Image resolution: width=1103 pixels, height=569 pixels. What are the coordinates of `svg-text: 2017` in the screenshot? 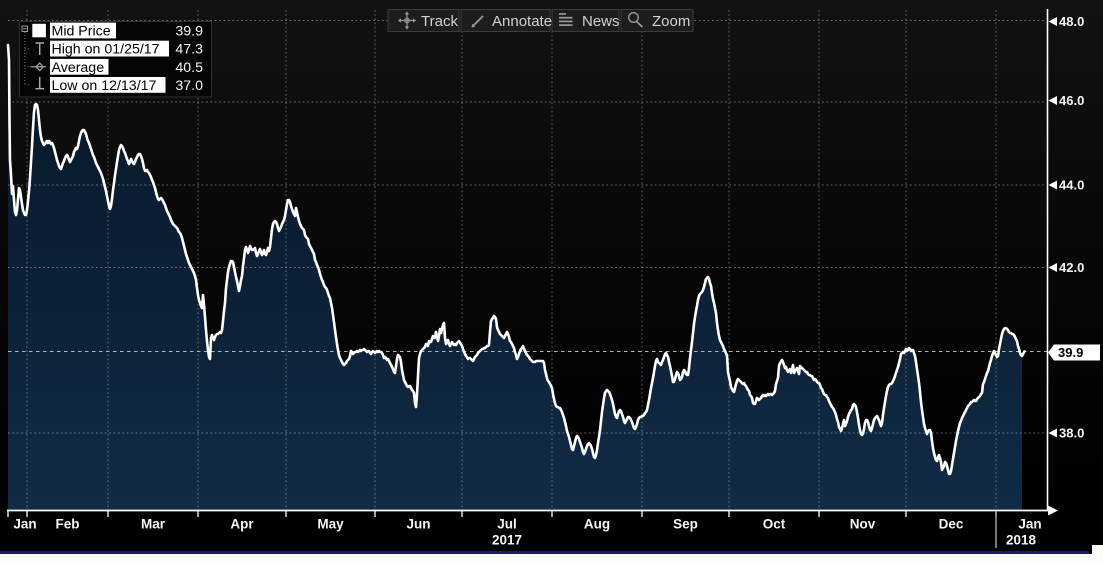 It's located at (507, 540).